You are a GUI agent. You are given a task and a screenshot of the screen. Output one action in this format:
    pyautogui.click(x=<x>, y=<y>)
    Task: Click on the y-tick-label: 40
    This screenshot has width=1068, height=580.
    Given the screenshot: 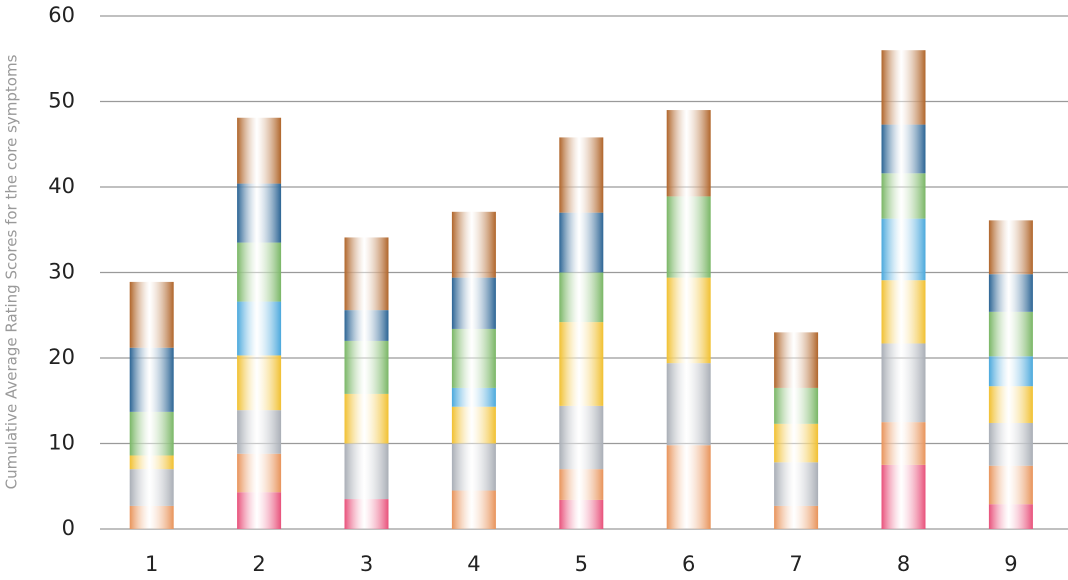 What is the action you would take?
    pyautogui.click(x=61, y=186)
    